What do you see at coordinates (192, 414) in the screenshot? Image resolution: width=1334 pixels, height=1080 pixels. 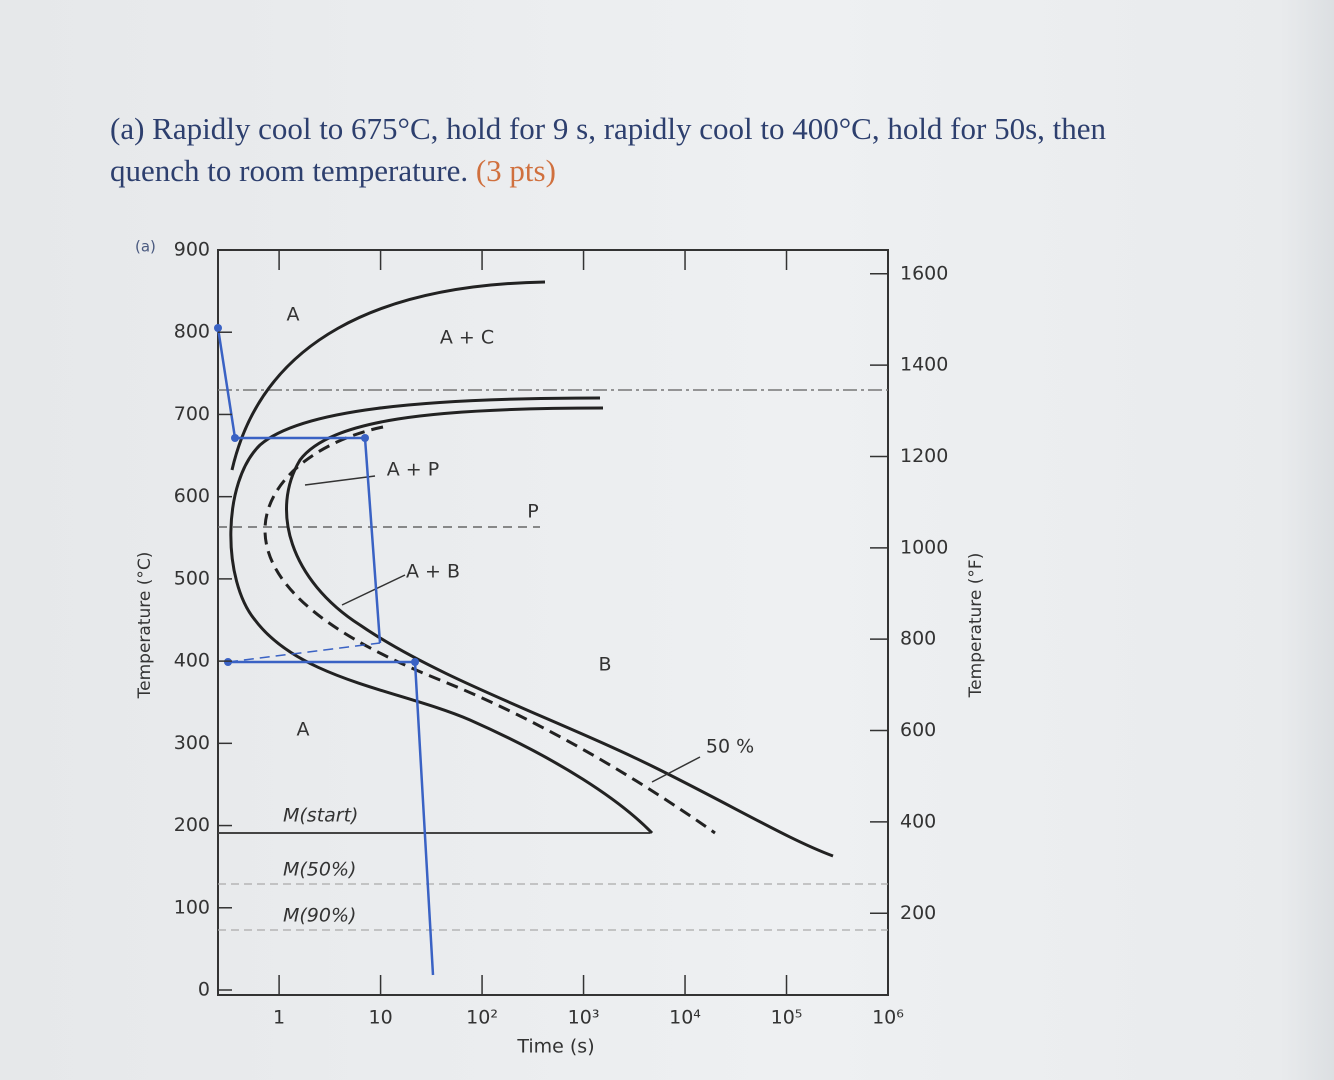 I see `y-tick-label: 700` at bounding box center [192, 414].